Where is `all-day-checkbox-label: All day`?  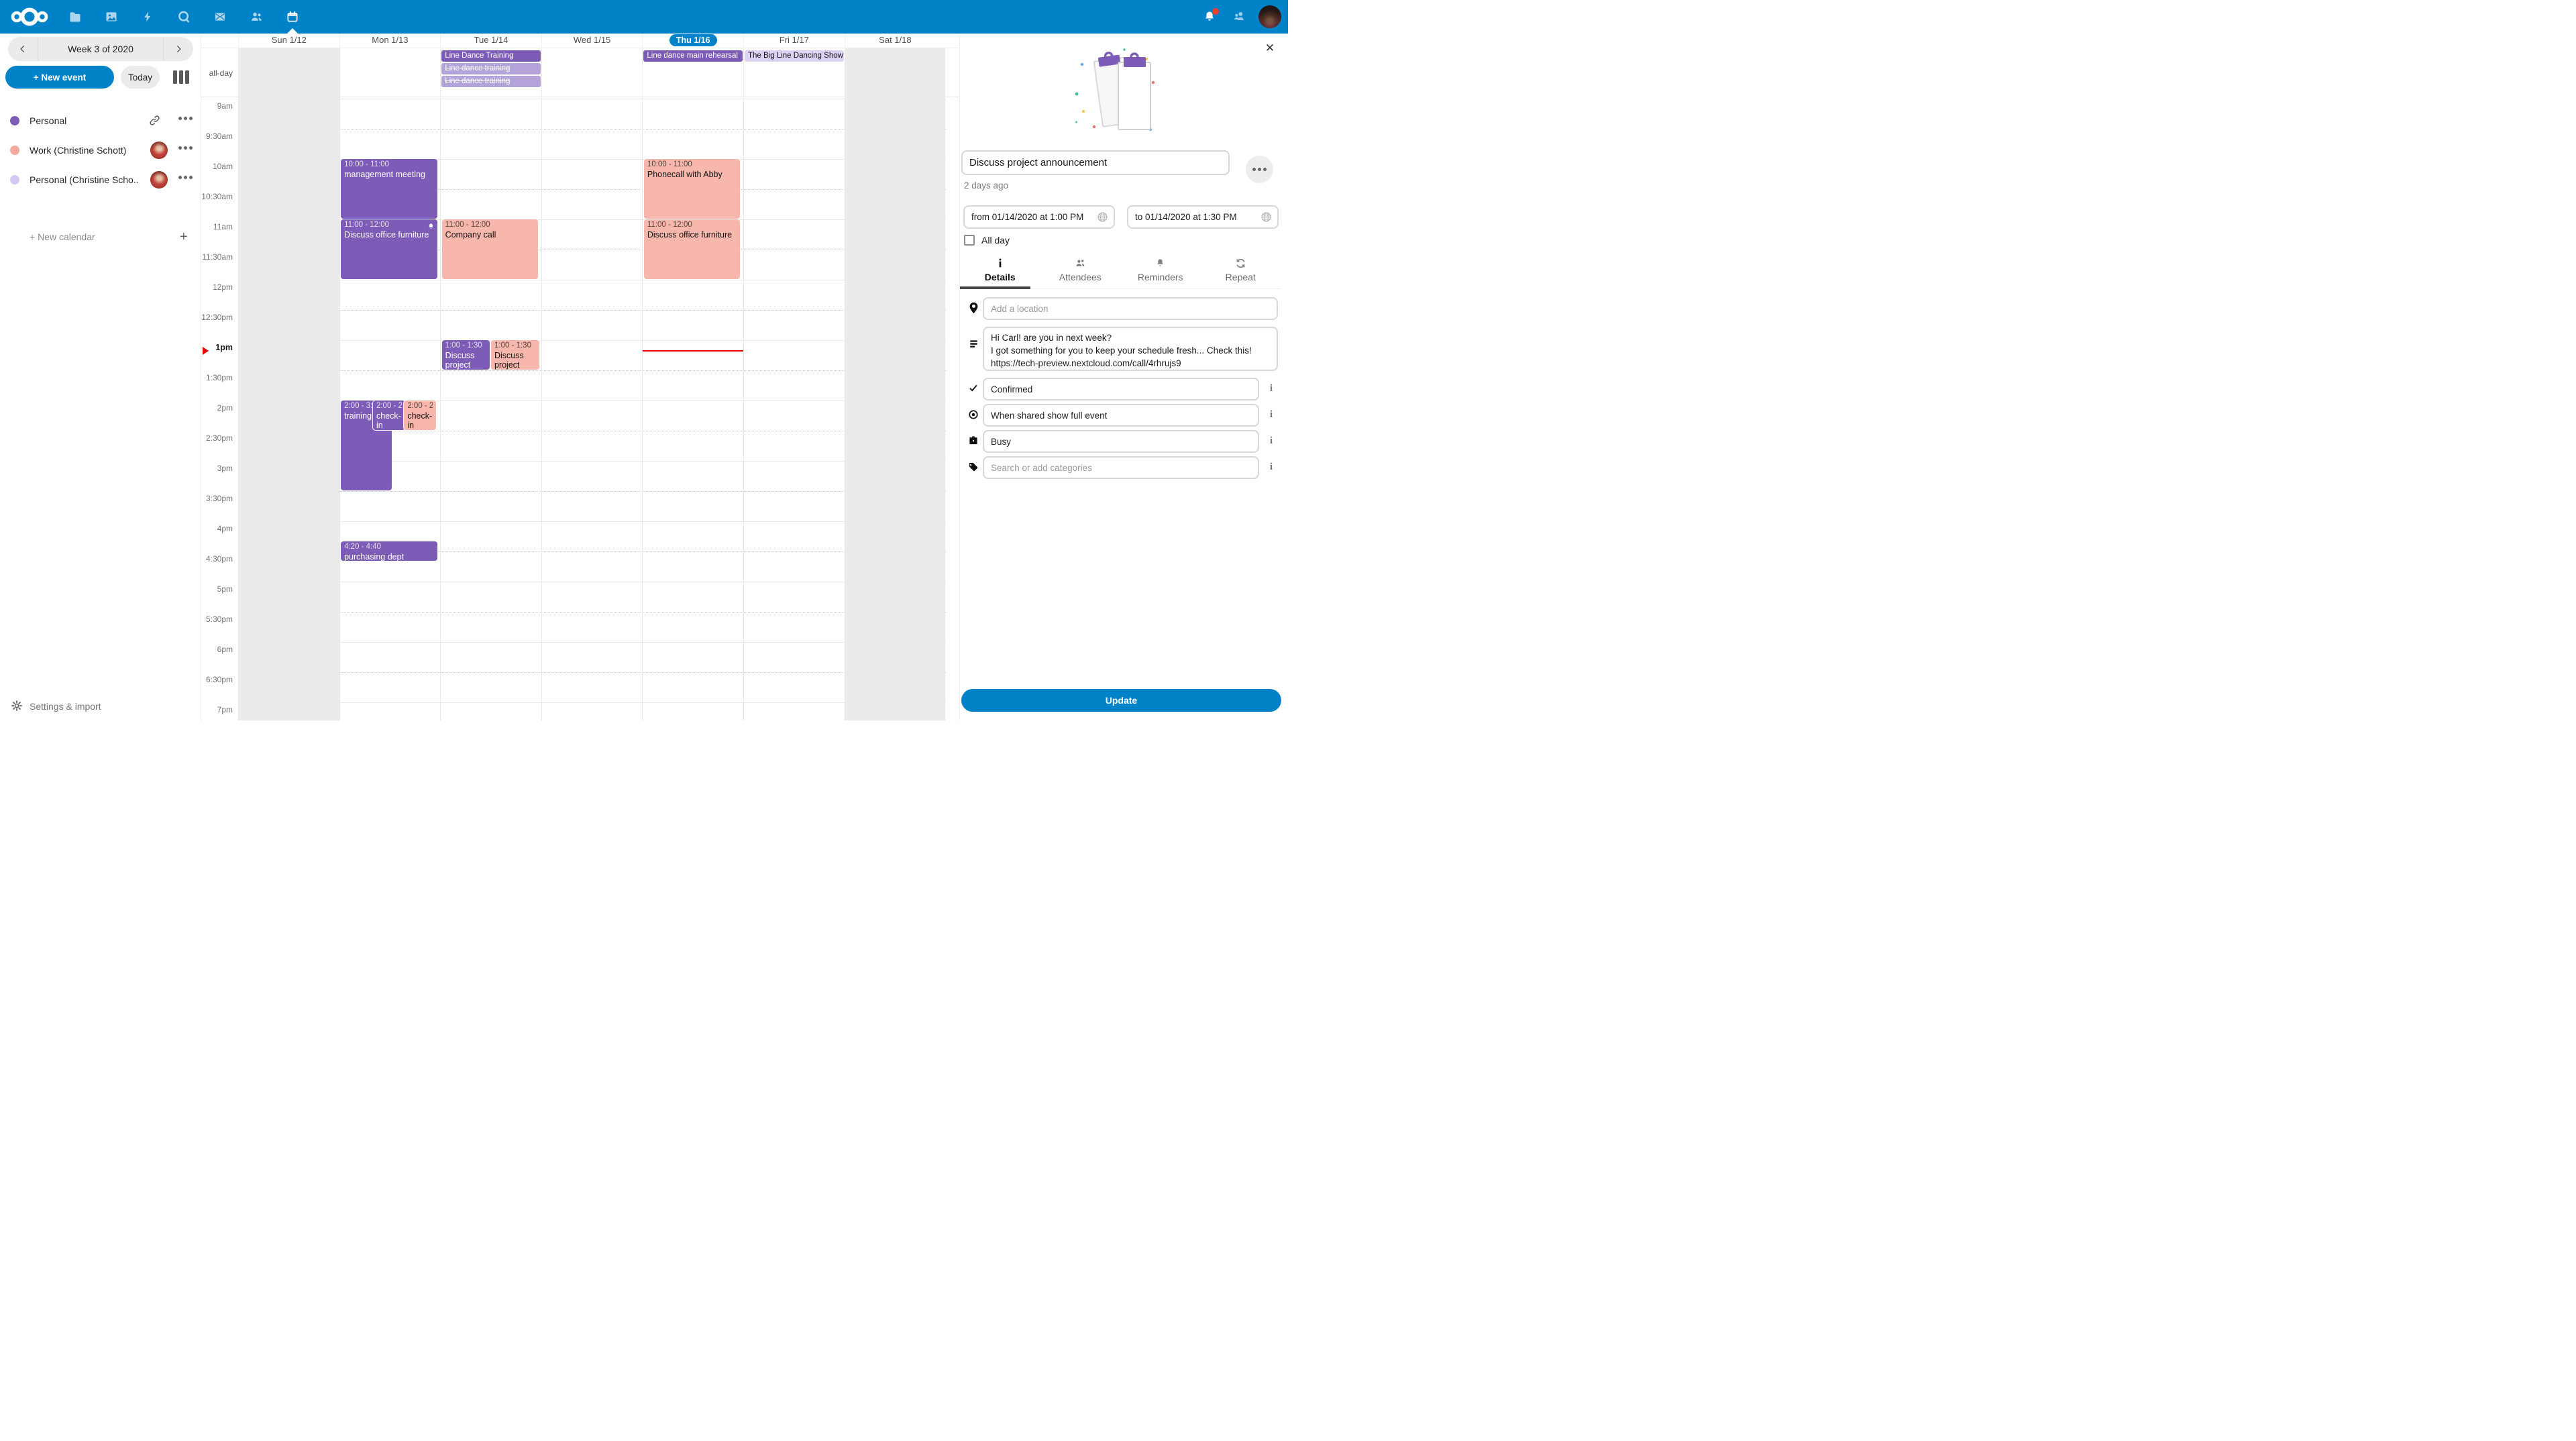
all-day-checkbox-label: All day is located at coordinates (995, 240).